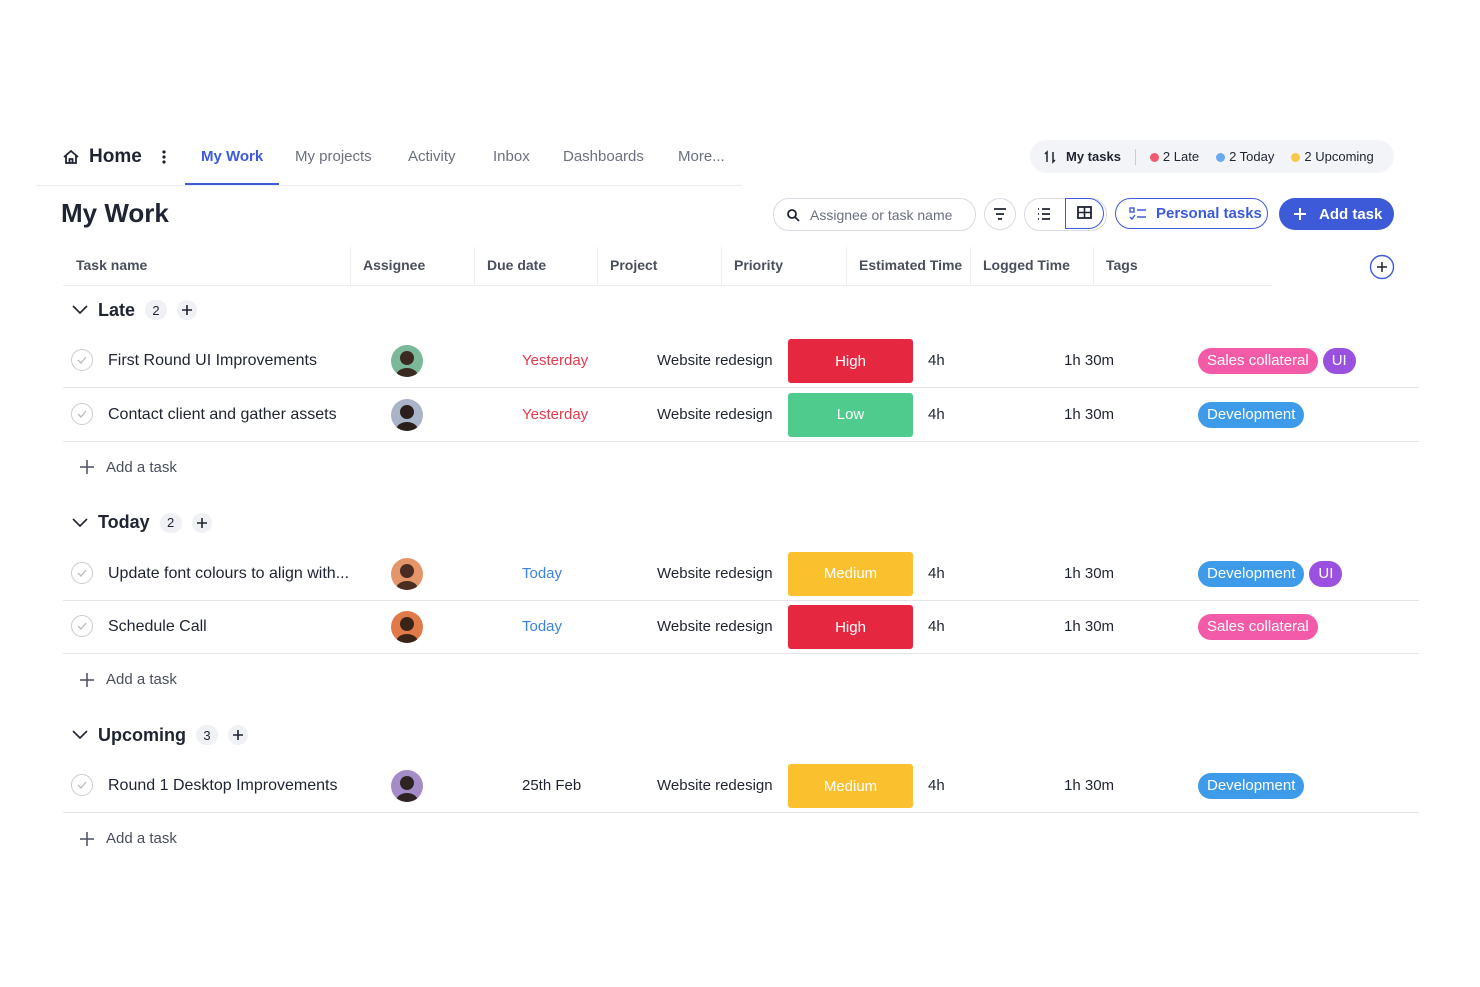  What do you see at coordinates (1122, 265) in the screenshot?
I see `column-label: Tags` at bounding box center [1122, 265].